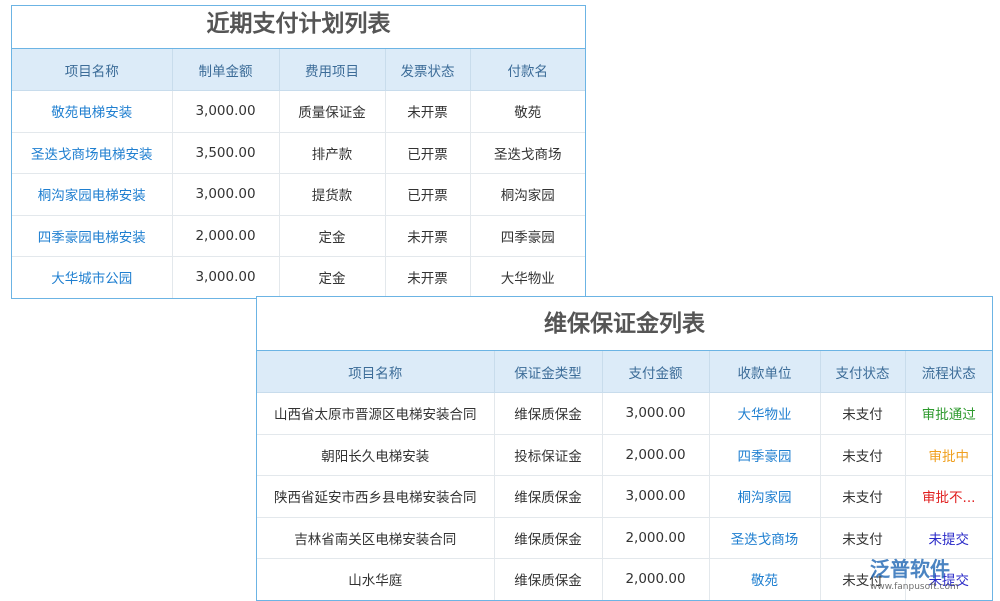 The height and width of the screenshot is (601, 1000). I want to click on table-row: 圣迭戈商场电梯安装 3,500.00 排产款 已开票 圣迭戈商场, so click(298, 152).